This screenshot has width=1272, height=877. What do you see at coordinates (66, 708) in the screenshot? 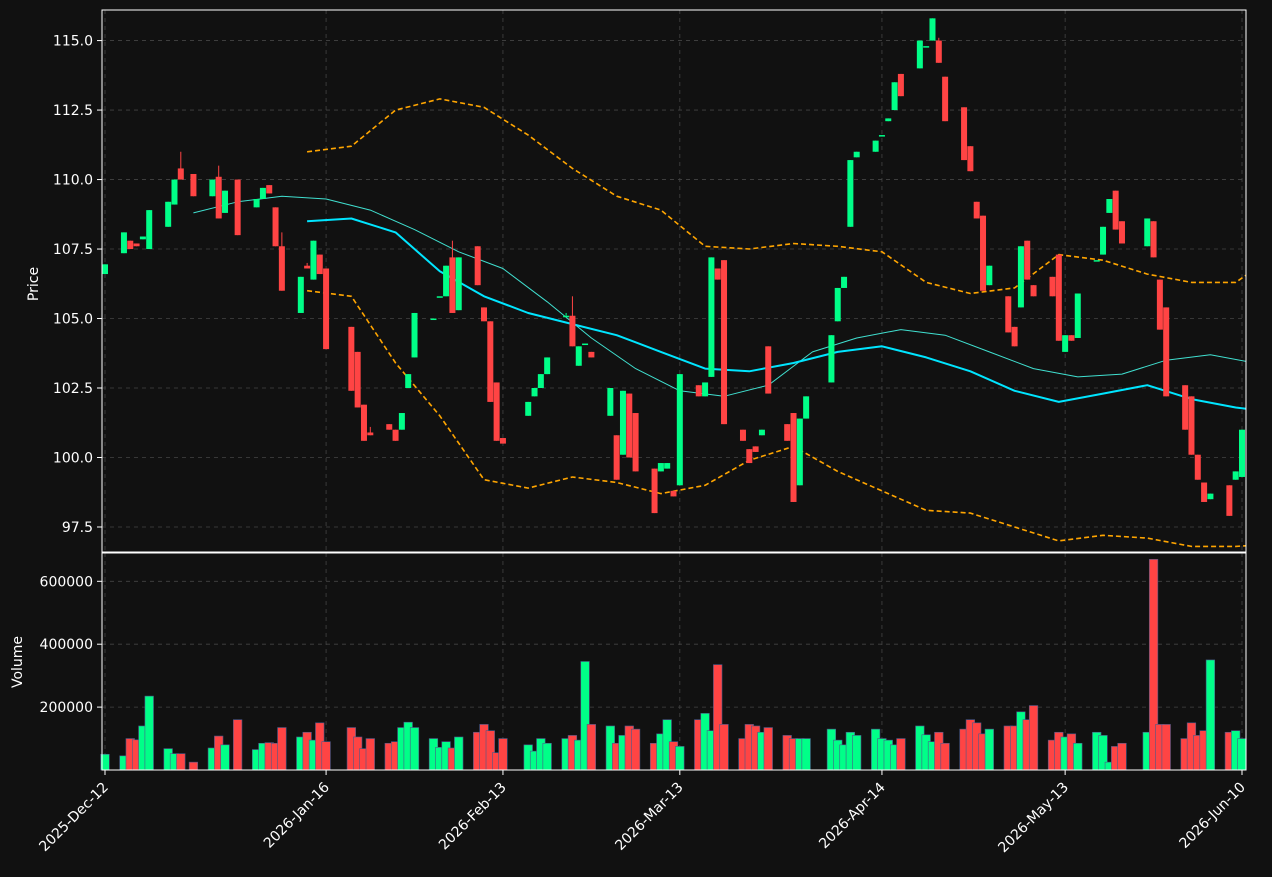
I see `volume-tick-label: 200000` at bounding box center [66, 708].